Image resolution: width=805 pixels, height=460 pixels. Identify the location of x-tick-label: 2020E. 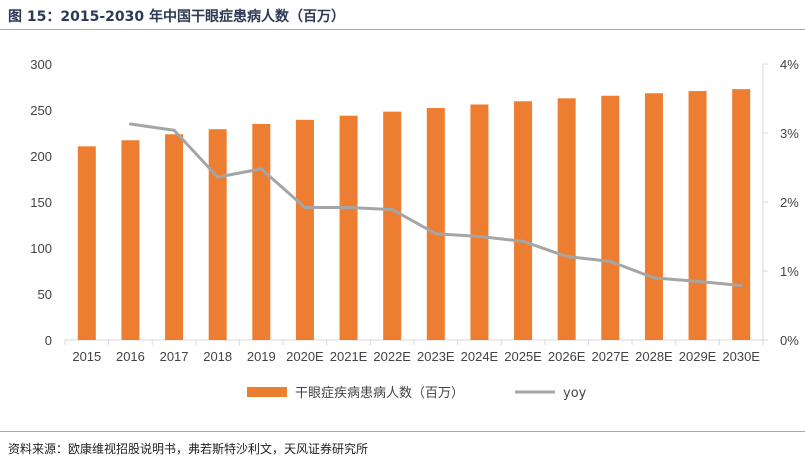
(305, 356).